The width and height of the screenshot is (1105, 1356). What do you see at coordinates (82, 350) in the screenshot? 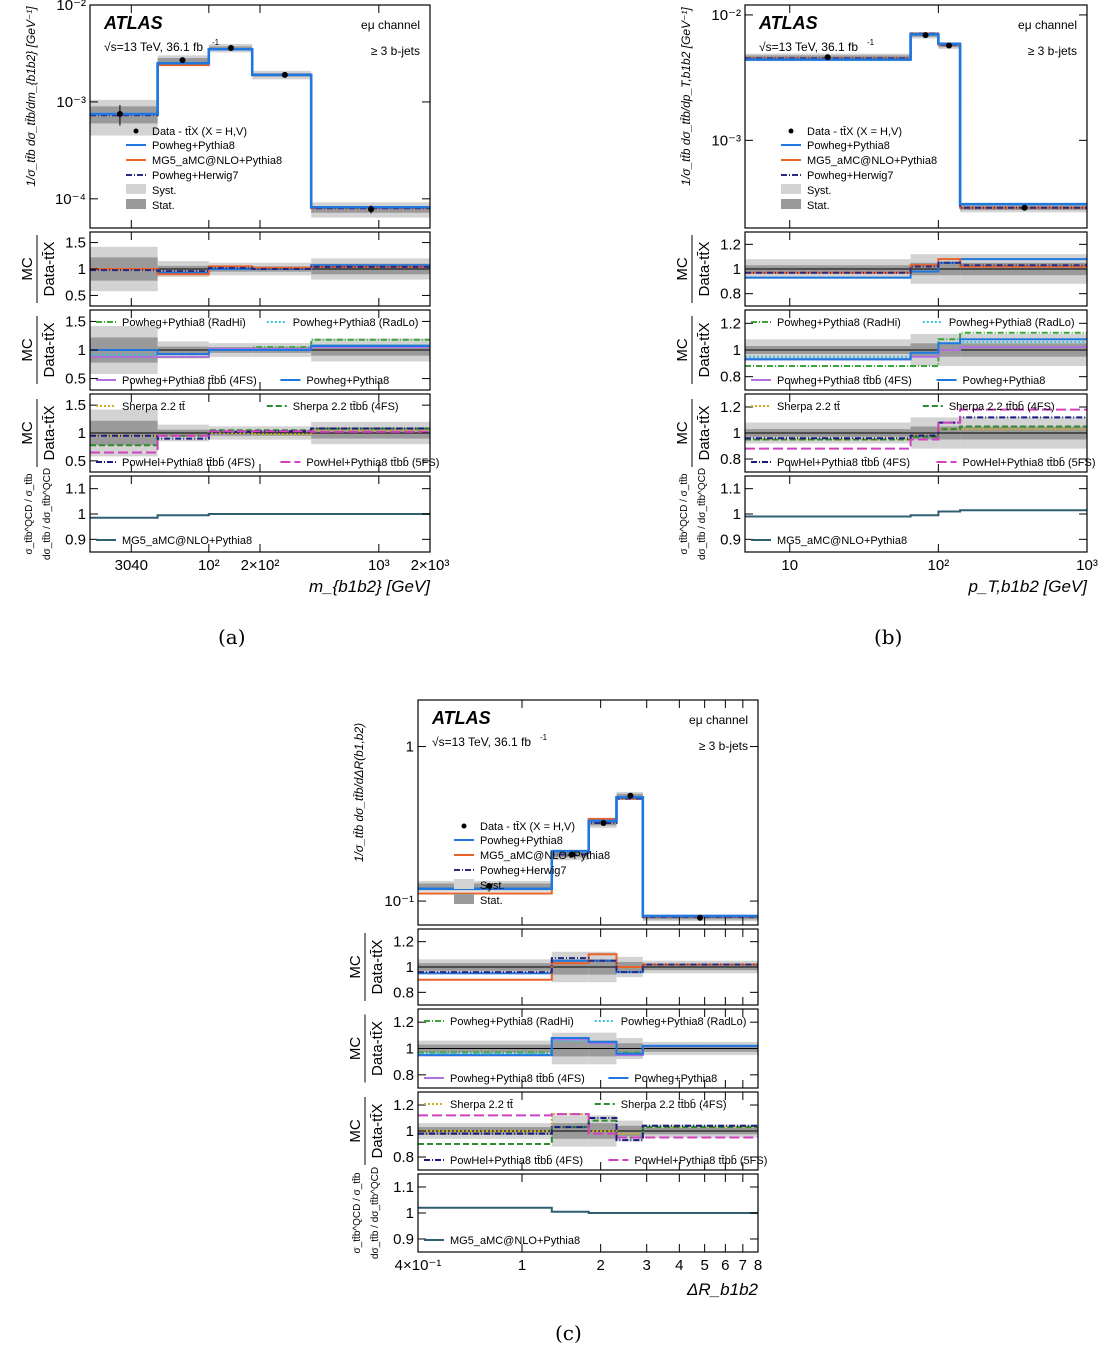
I see `chart0-r2-ytick-label: 1` at bounding box center [82, 350].